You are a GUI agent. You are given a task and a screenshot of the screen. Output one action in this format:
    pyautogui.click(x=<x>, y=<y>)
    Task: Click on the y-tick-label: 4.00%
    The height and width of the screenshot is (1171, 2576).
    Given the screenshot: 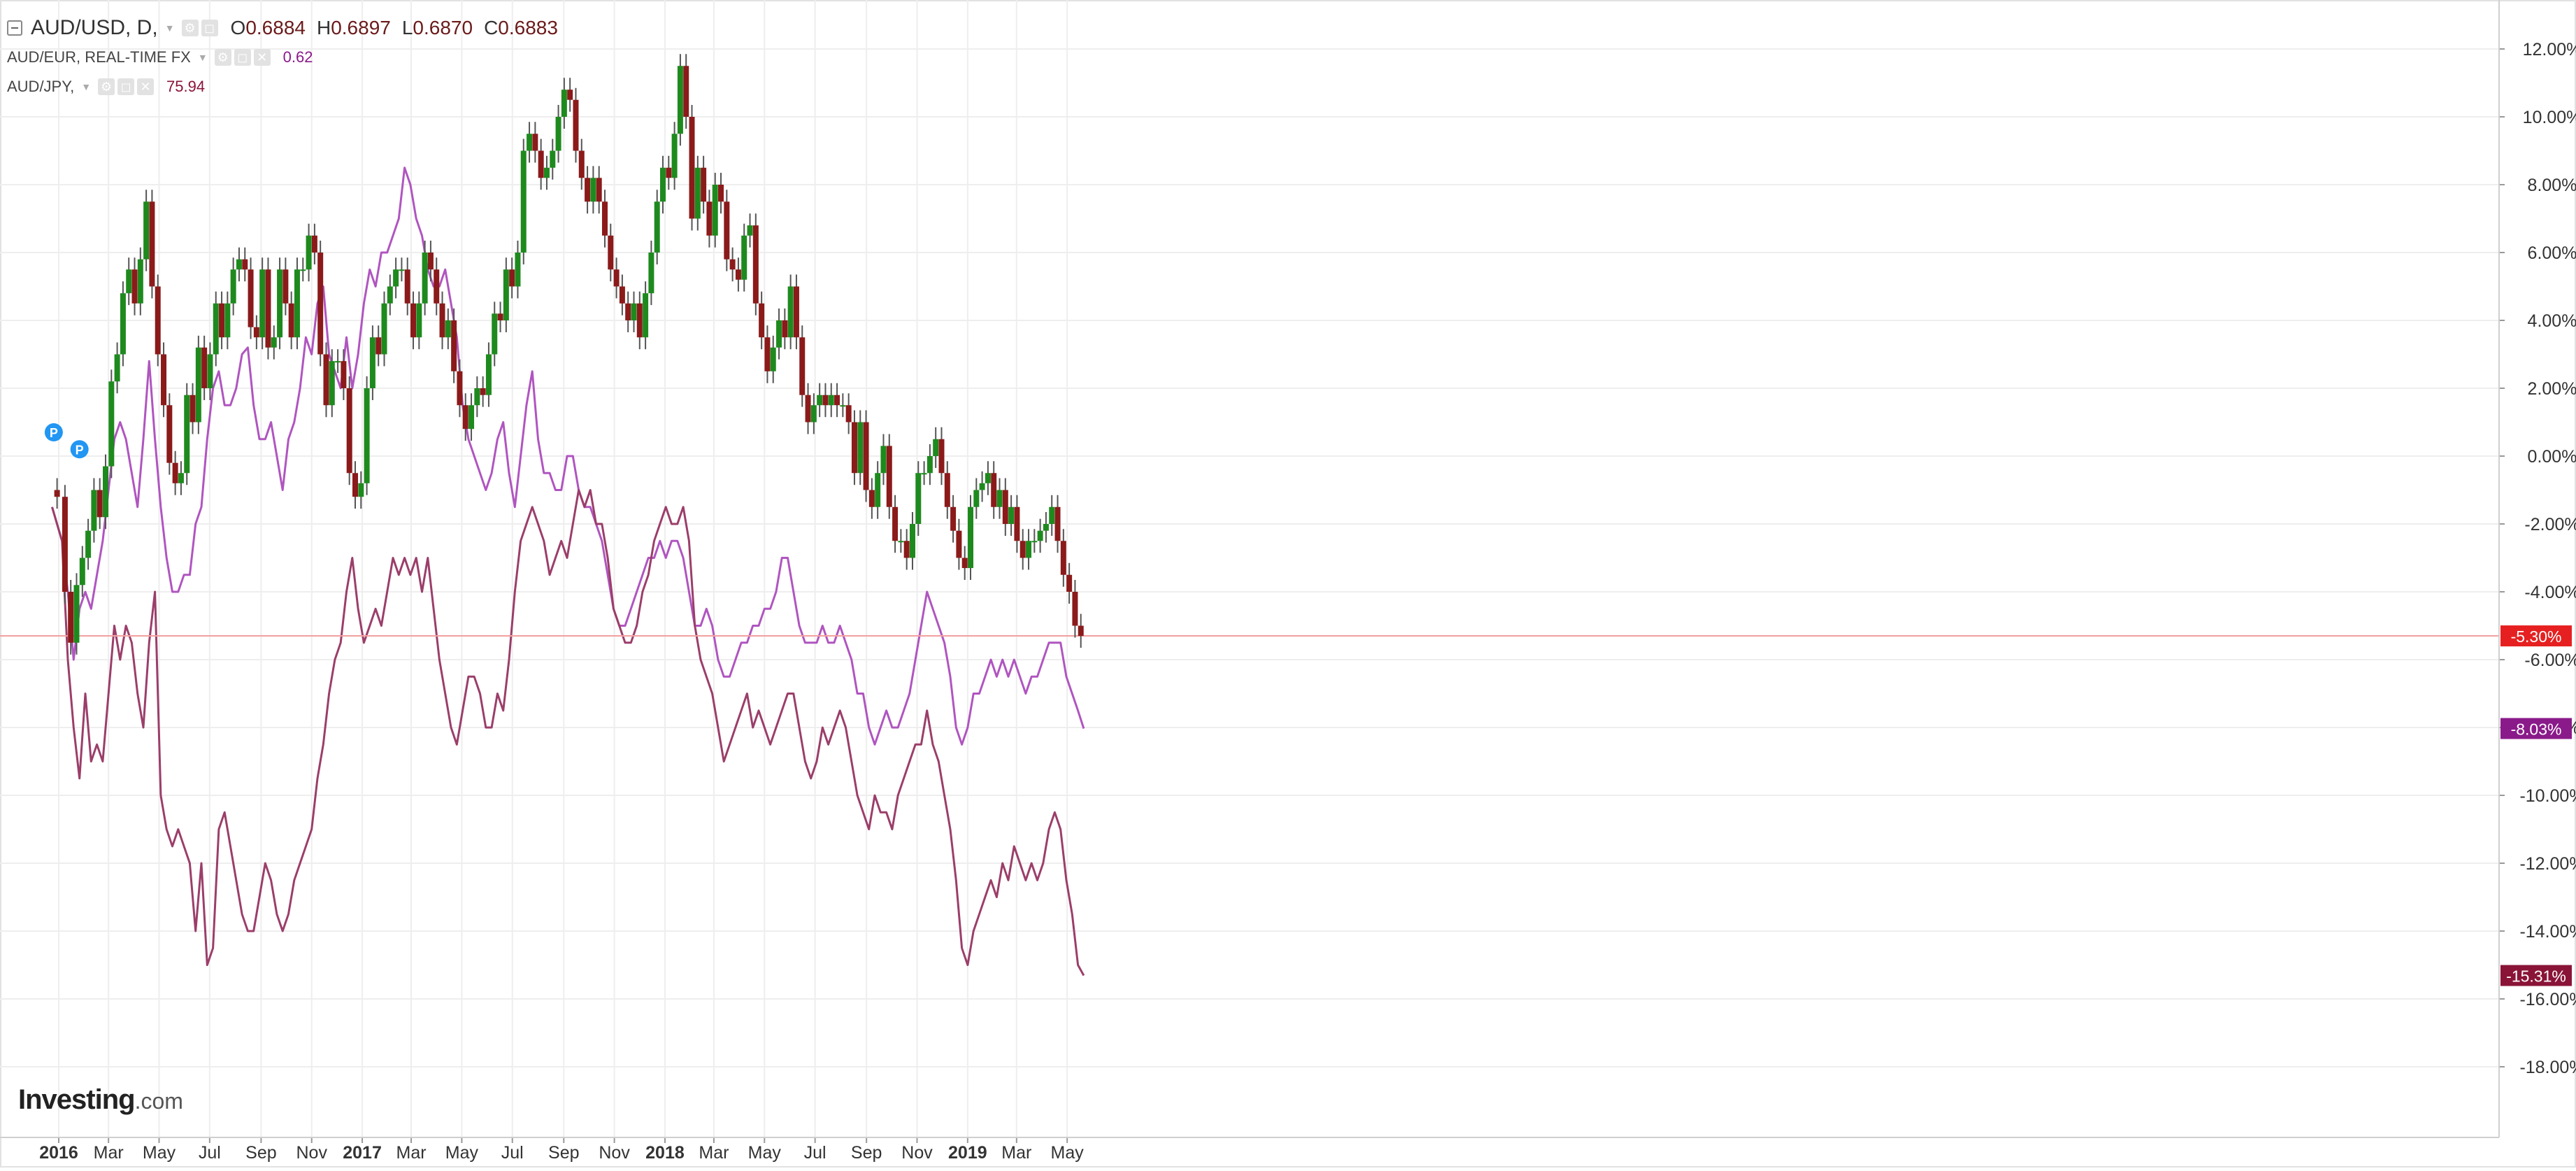 What is the action you would take?
    pyautogui.click(x=2552, y=321)
    